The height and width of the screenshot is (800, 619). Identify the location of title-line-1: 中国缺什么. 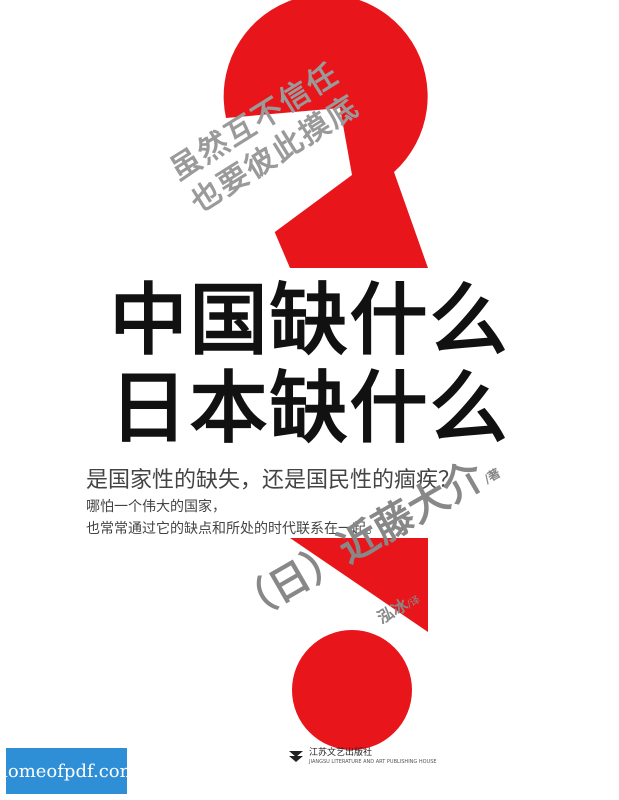
(309, 321).